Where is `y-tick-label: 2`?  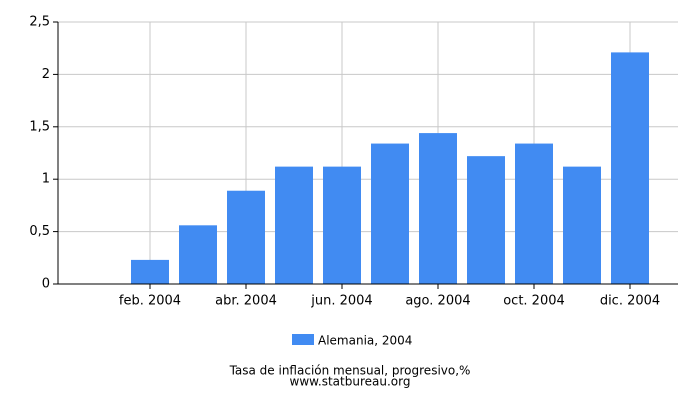
y-tick-label: 2 is located at coordinates (46, 74).